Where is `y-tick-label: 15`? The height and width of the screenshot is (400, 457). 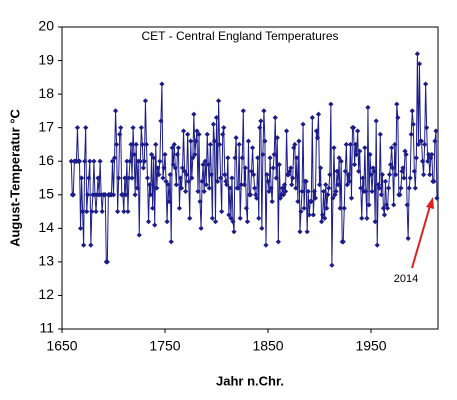 y-tick-label: 15 is located at coordinates (46, 193).